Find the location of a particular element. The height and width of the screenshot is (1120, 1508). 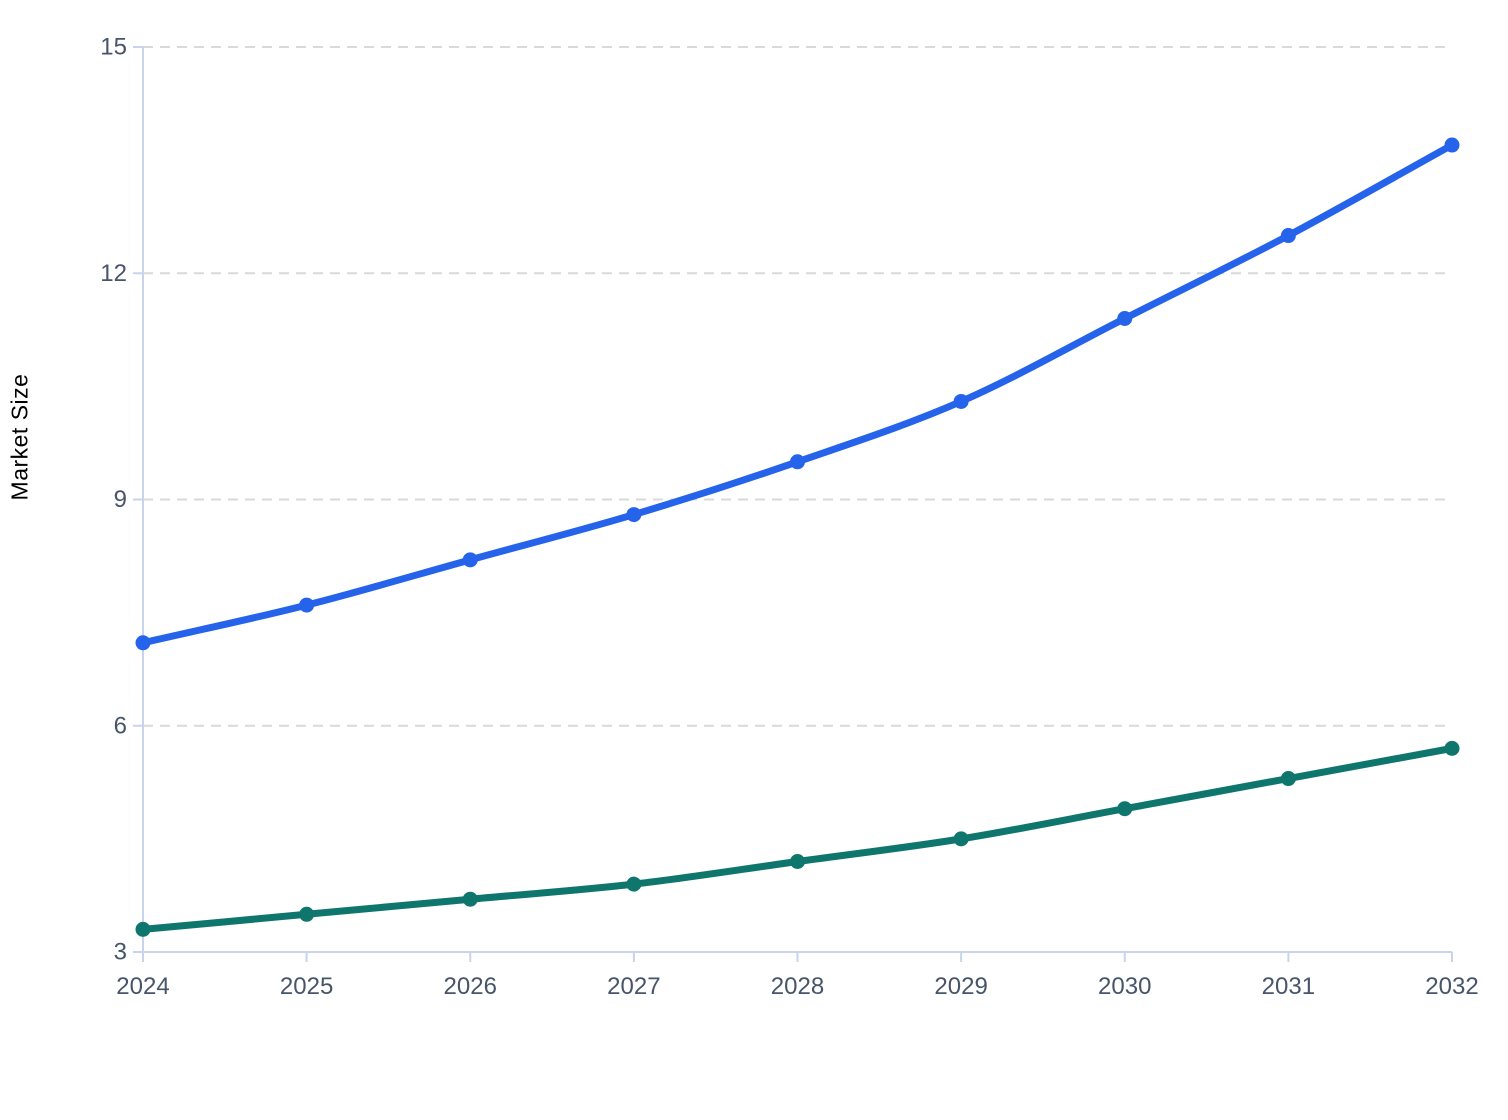

y-tick-label: 3 is located at coordinates (120, 952).